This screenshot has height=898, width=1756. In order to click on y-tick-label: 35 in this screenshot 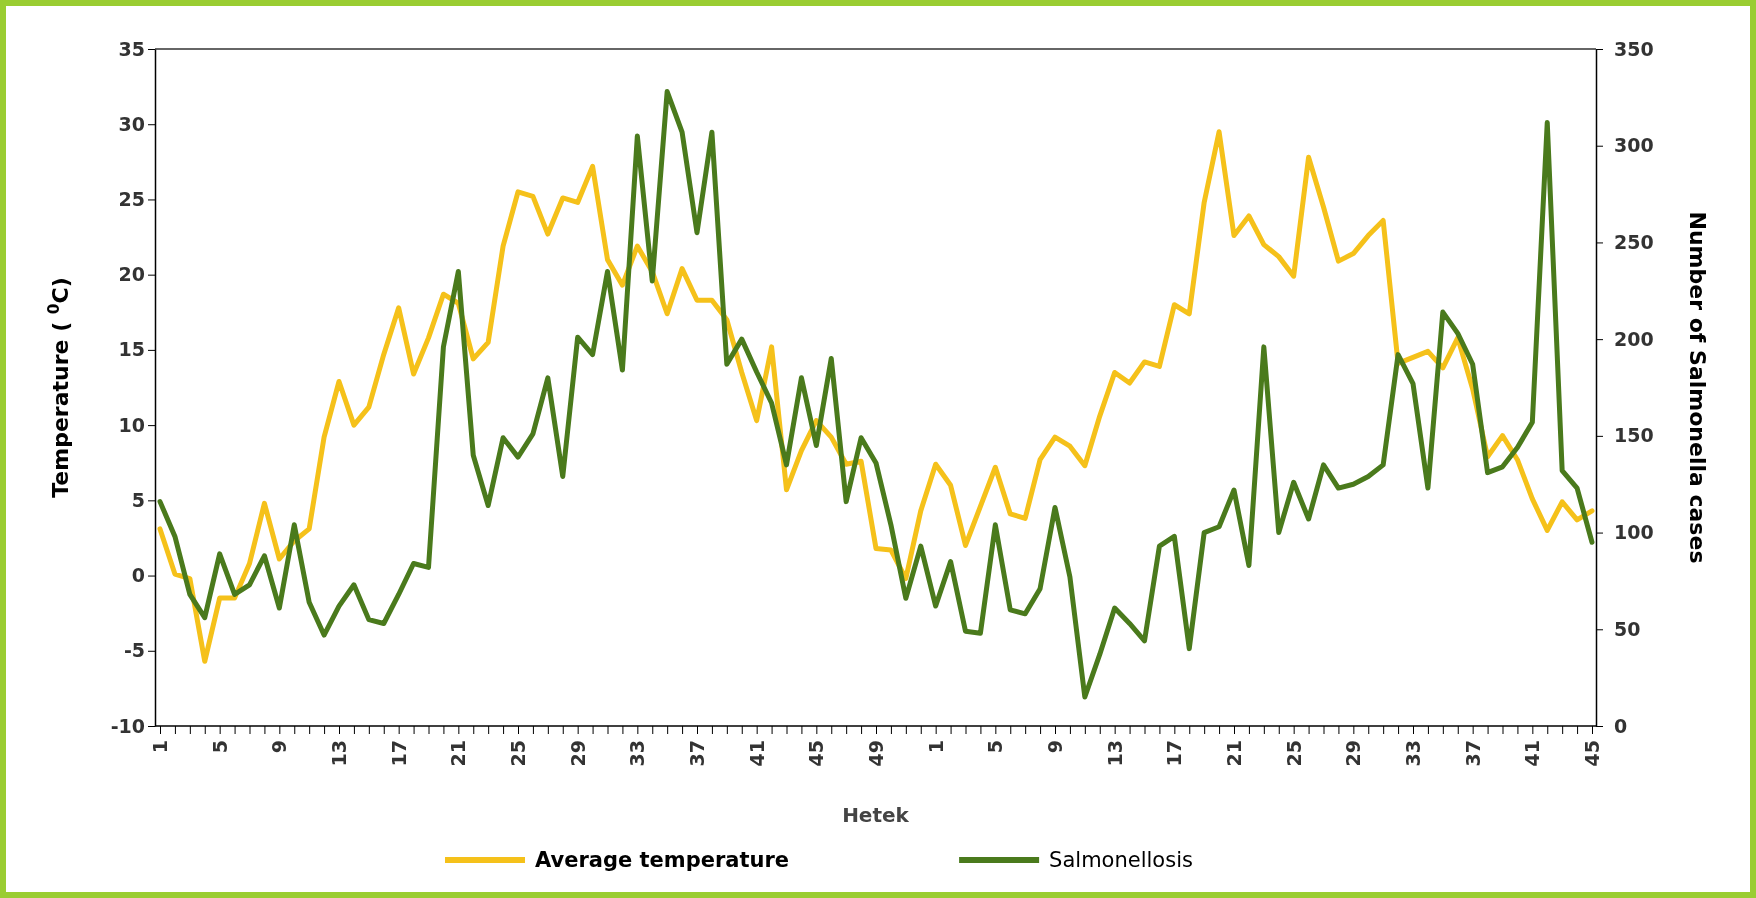, I will do `click(131, 48)`.